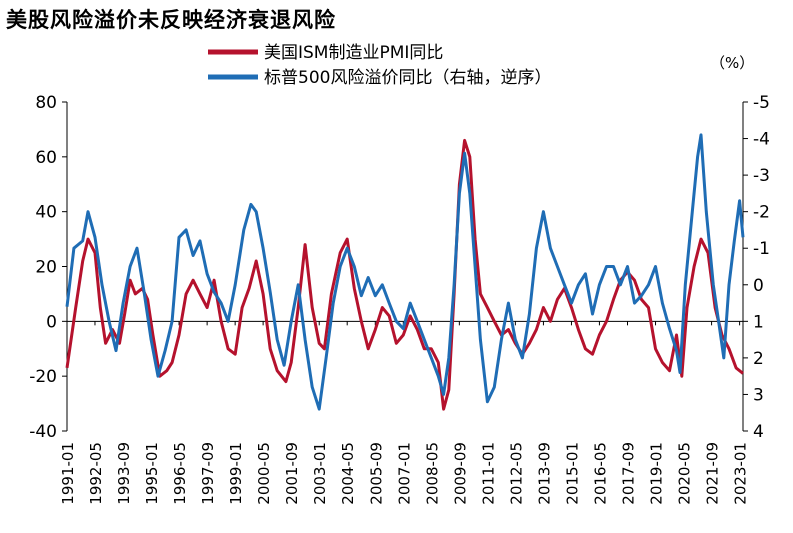 This screenshot has height=533, width=793. What do you see at coordinates (152, 473) in the screenshot?
I see `x-tick-label: 1995-01` at bounding box center [152, 473].